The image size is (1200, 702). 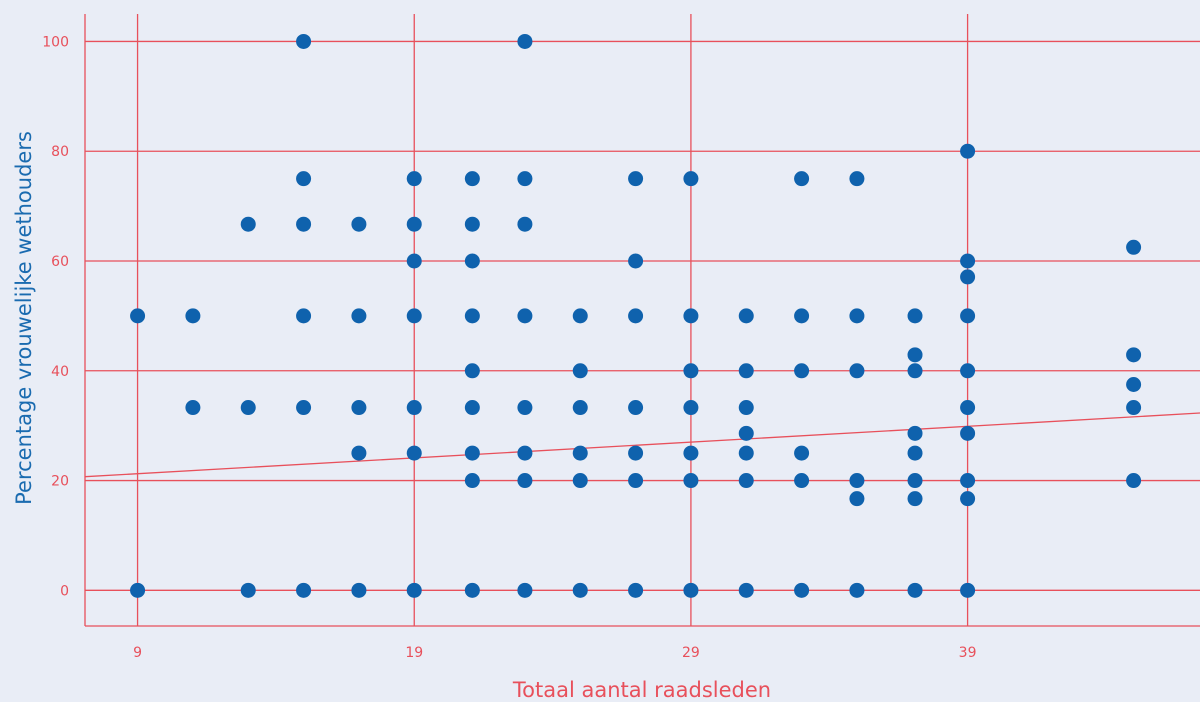 What do you see at coordinates (414, 653) in the screenshot?
I see `x-tick-label: 19` at bounding box center [414, 653].